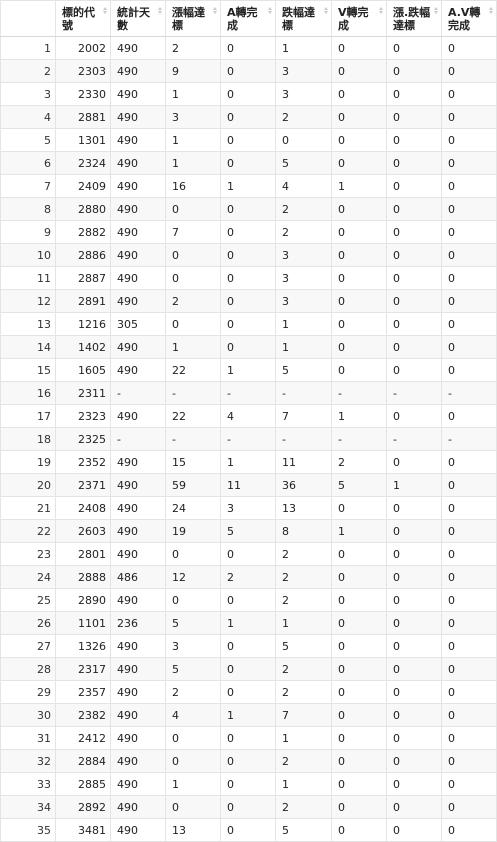 The height and width of the screenshot is (842, 497). I want to click on column-header: A轉完成, so click(248, 18).